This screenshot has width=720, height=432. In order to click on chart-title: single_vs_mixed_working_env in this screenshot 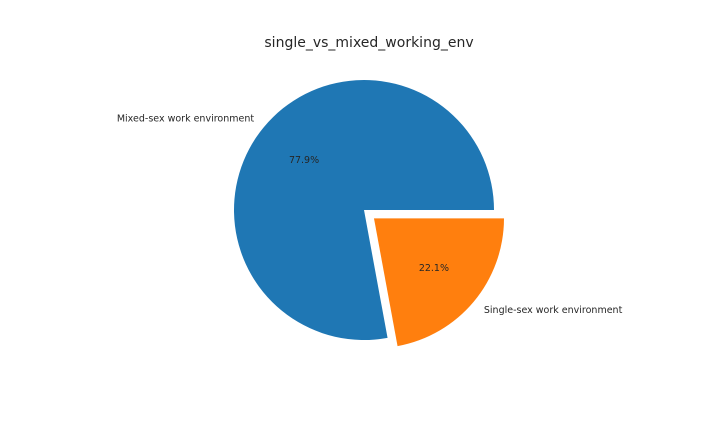, I will do `click(368, 43)`.